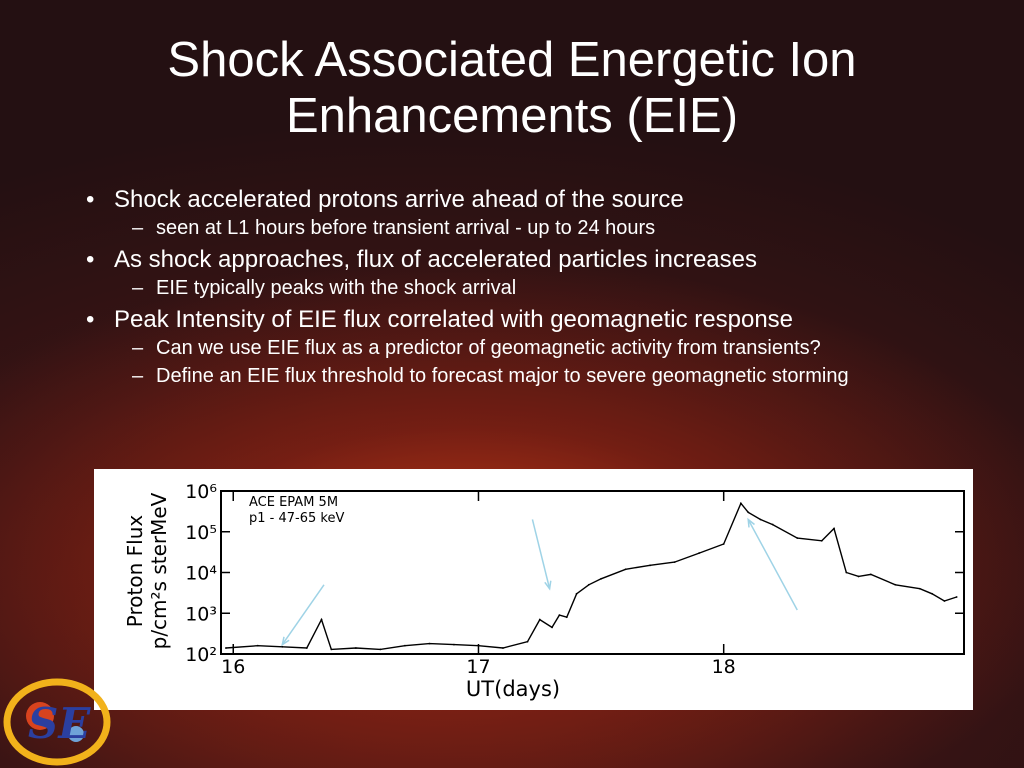  What do you see at coordinates (159, 570) in the screenshot?
I see `y-axis-label-line-2: p/cm²s sterMeV` at bounding box center [159, 570].